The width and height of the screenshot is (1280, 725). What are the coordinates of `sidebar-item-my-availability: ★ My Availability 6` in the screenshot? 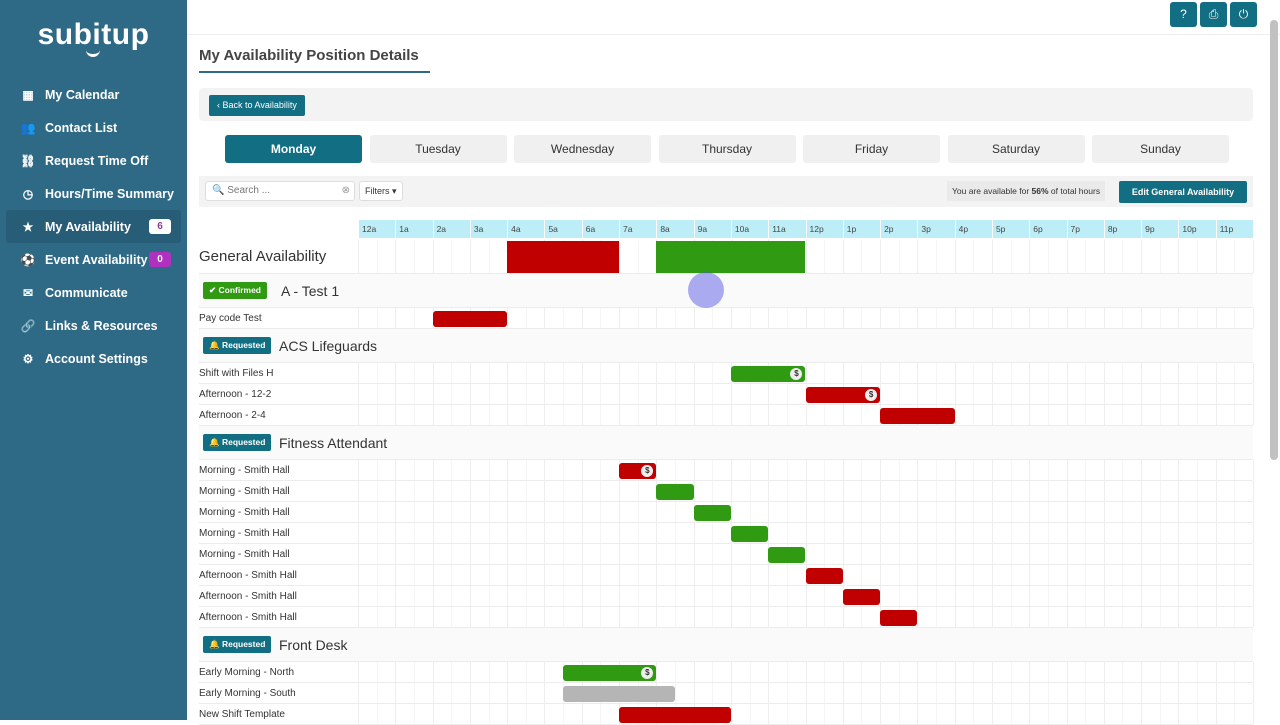 It's located at (93, 226).